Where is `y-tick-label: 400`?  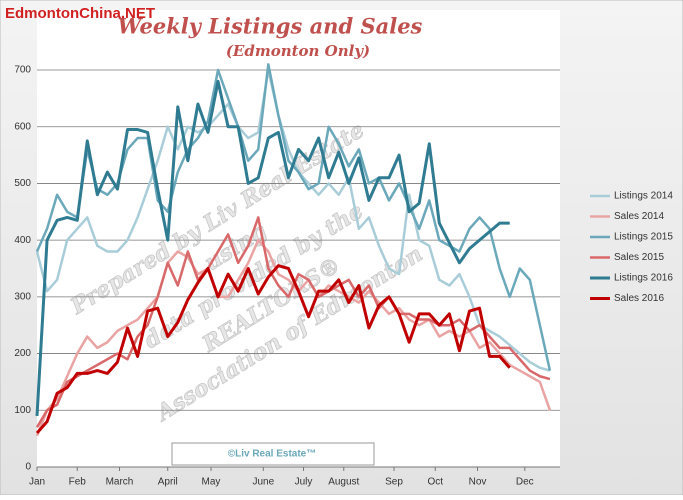 y-tick-label: 400 is located at coordinates (22, 240).